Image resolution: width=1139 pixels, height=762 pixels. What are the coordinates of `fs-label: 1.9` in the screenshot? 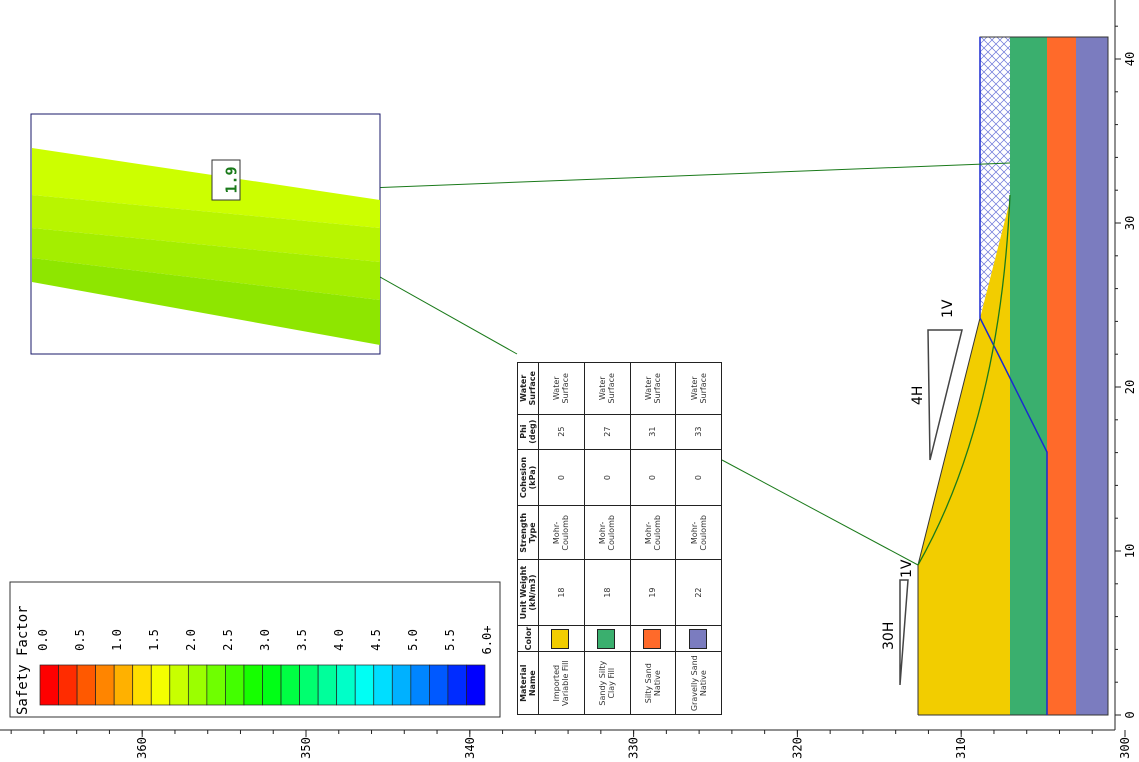 It's located at (232, 179).